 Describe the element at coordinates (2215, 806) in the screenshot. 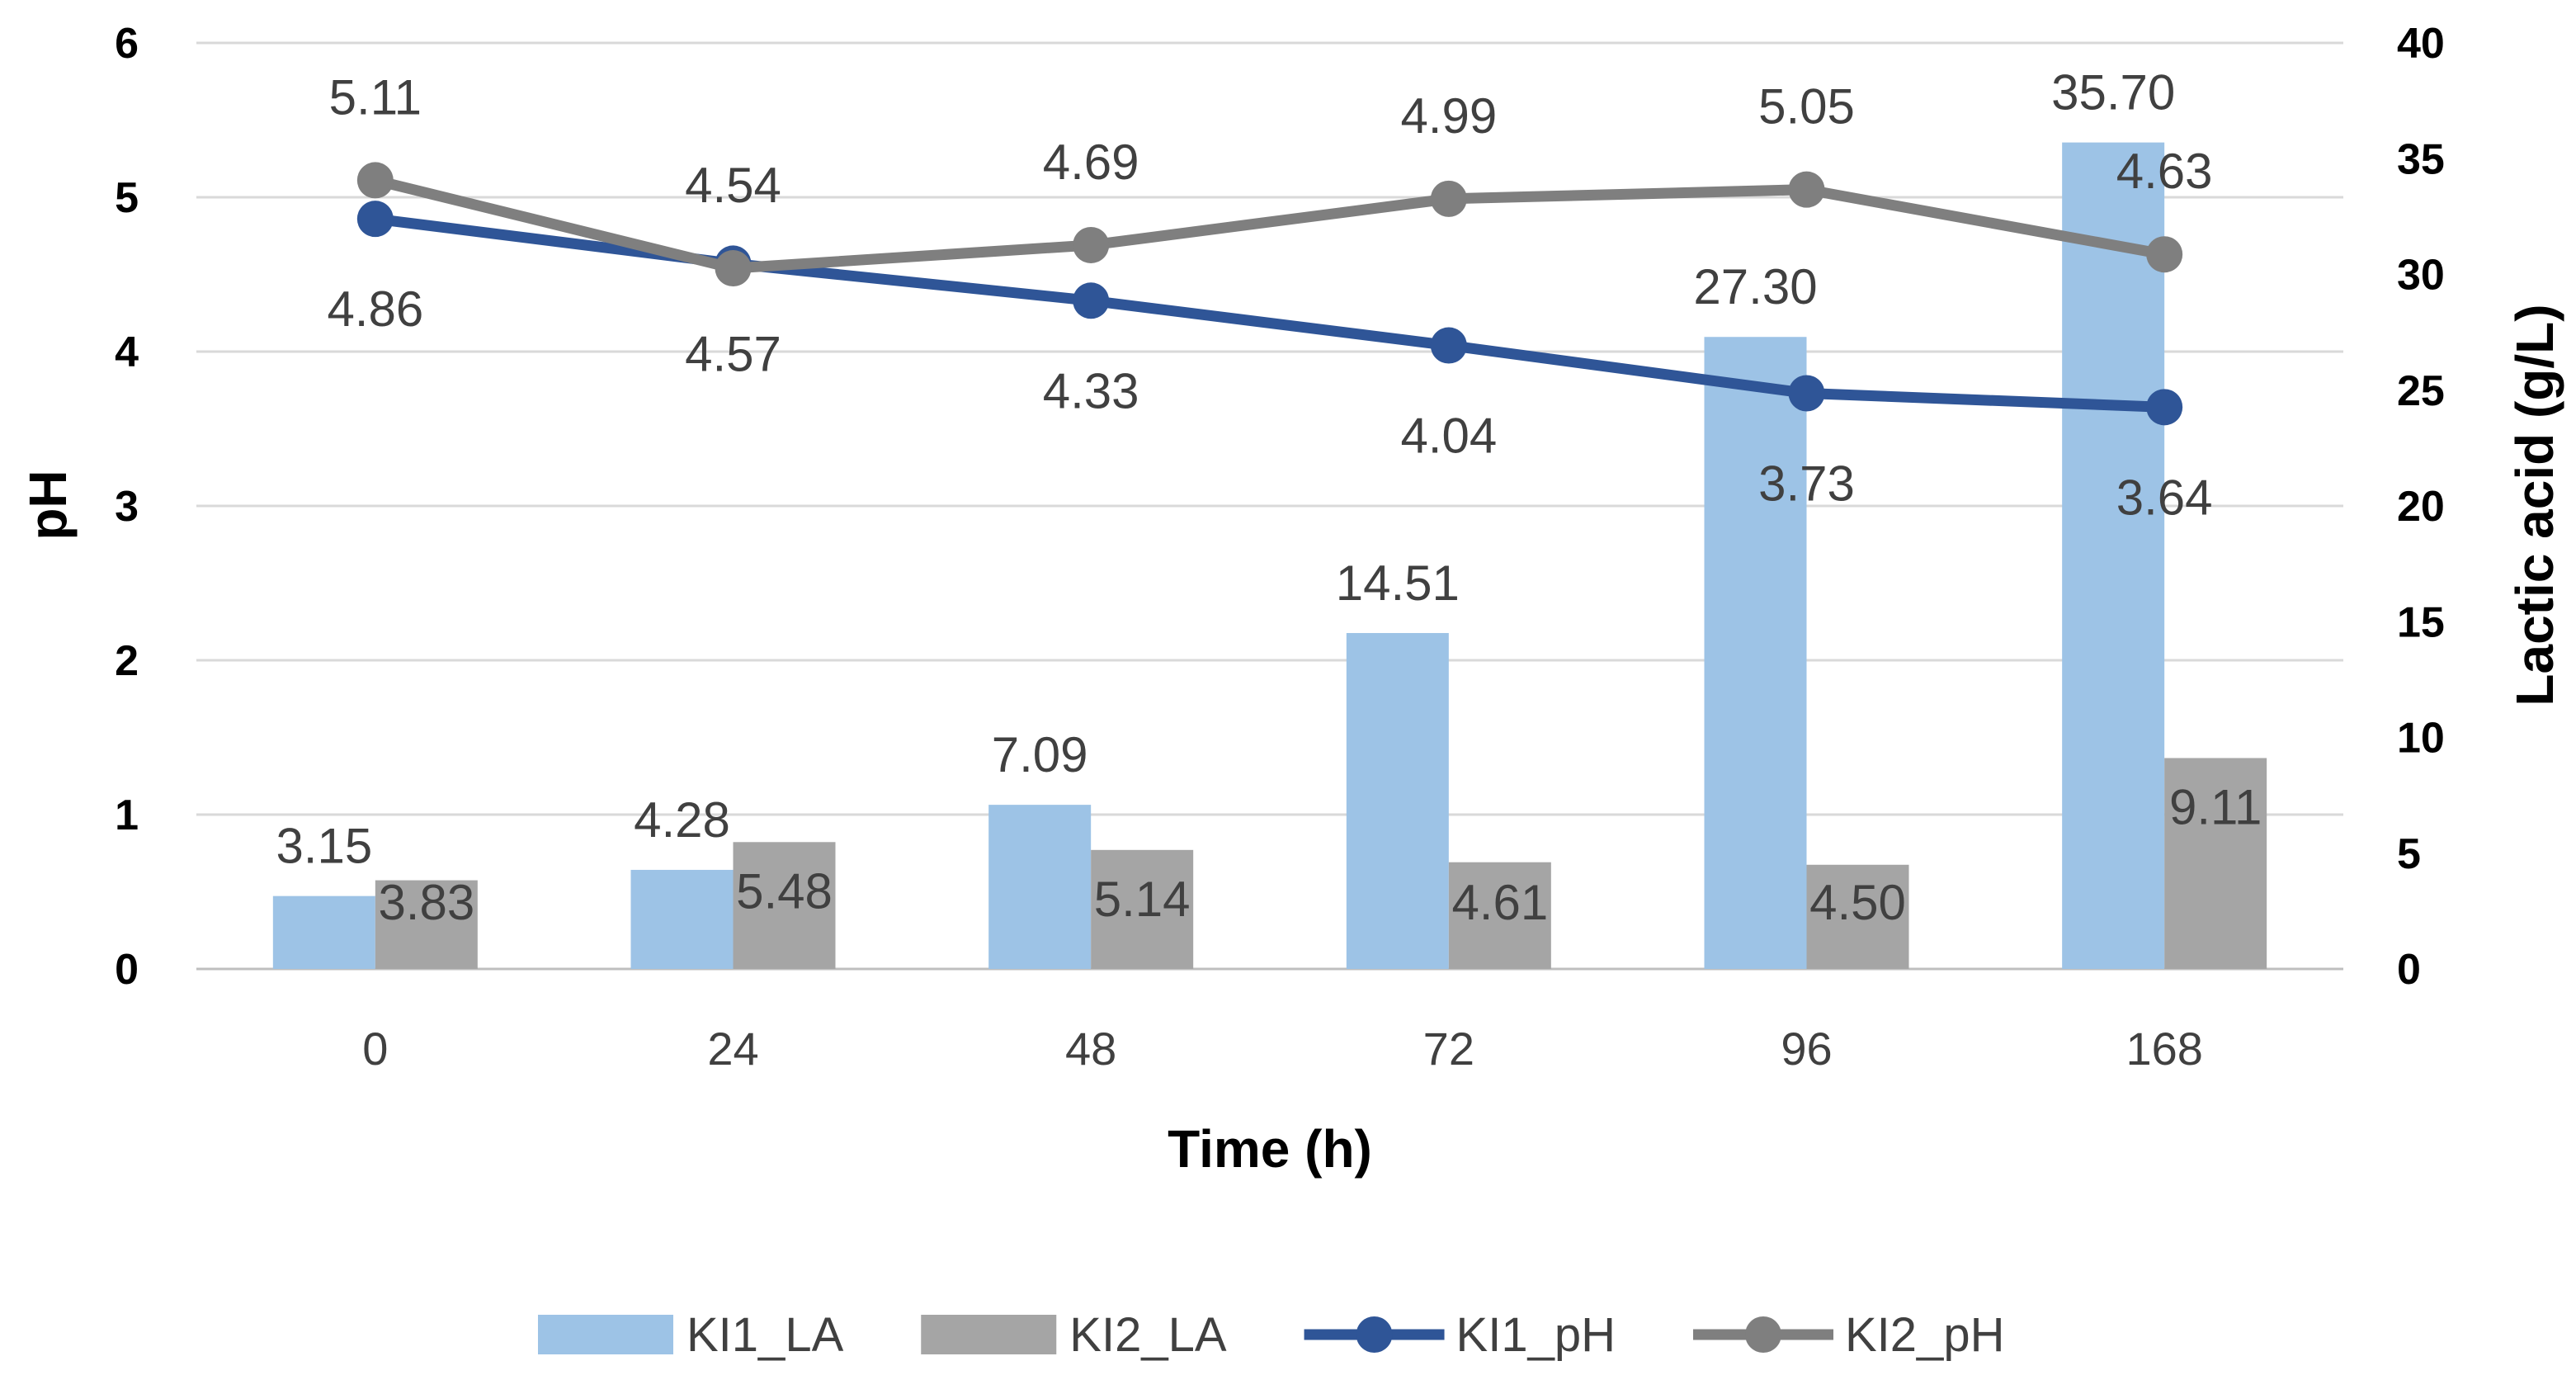

I see `data-label-ki2-la: 9.11` at that location.